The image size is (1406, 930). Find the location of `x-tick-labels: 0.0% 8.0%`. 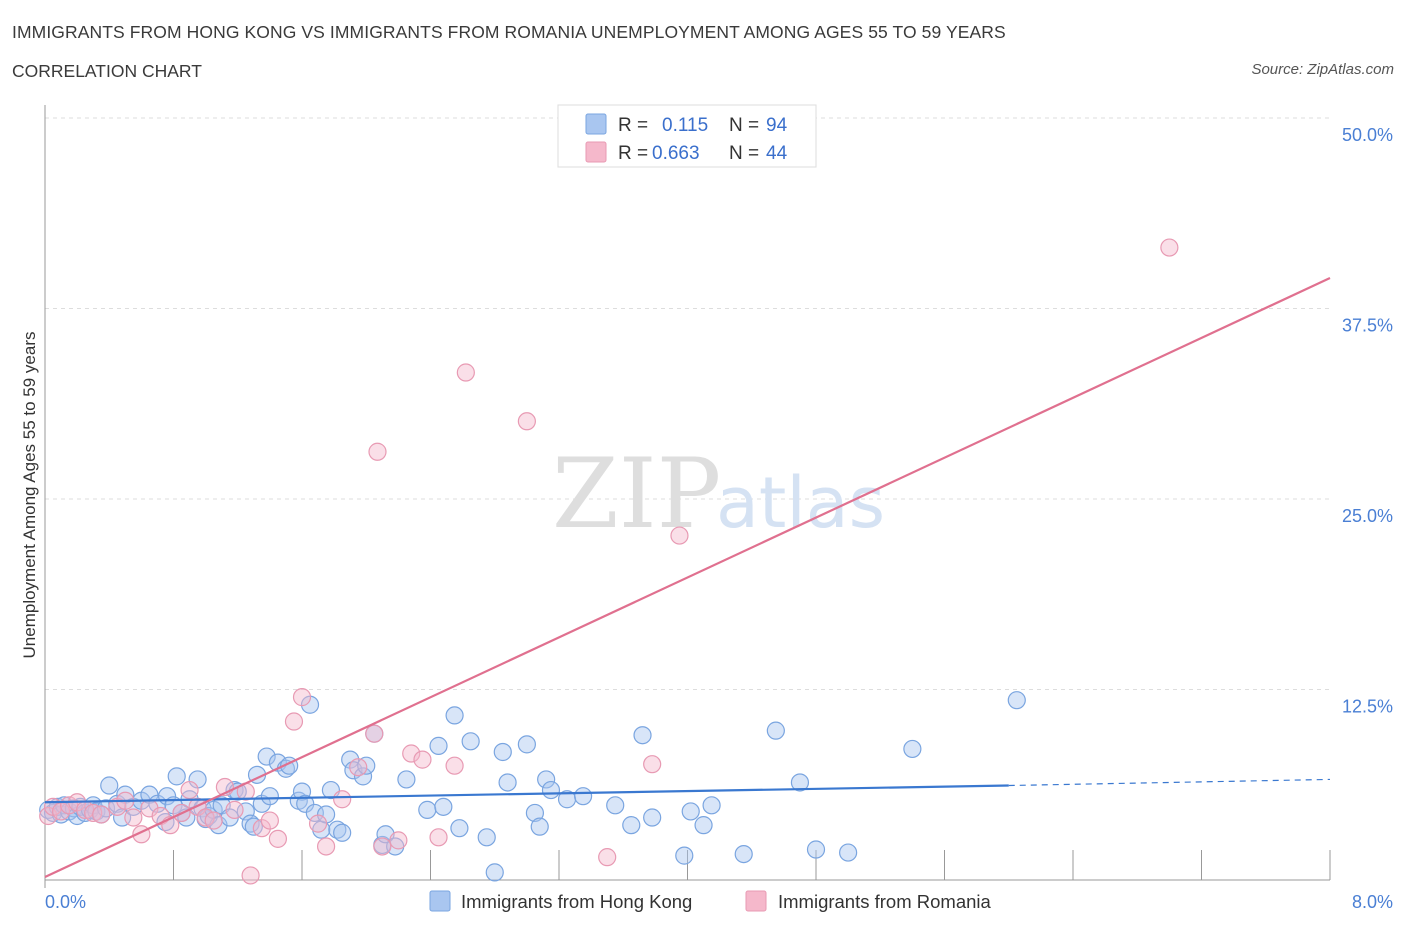

x-tick-labels: 0.0% 8.0% is located at coordinates (719, 902).